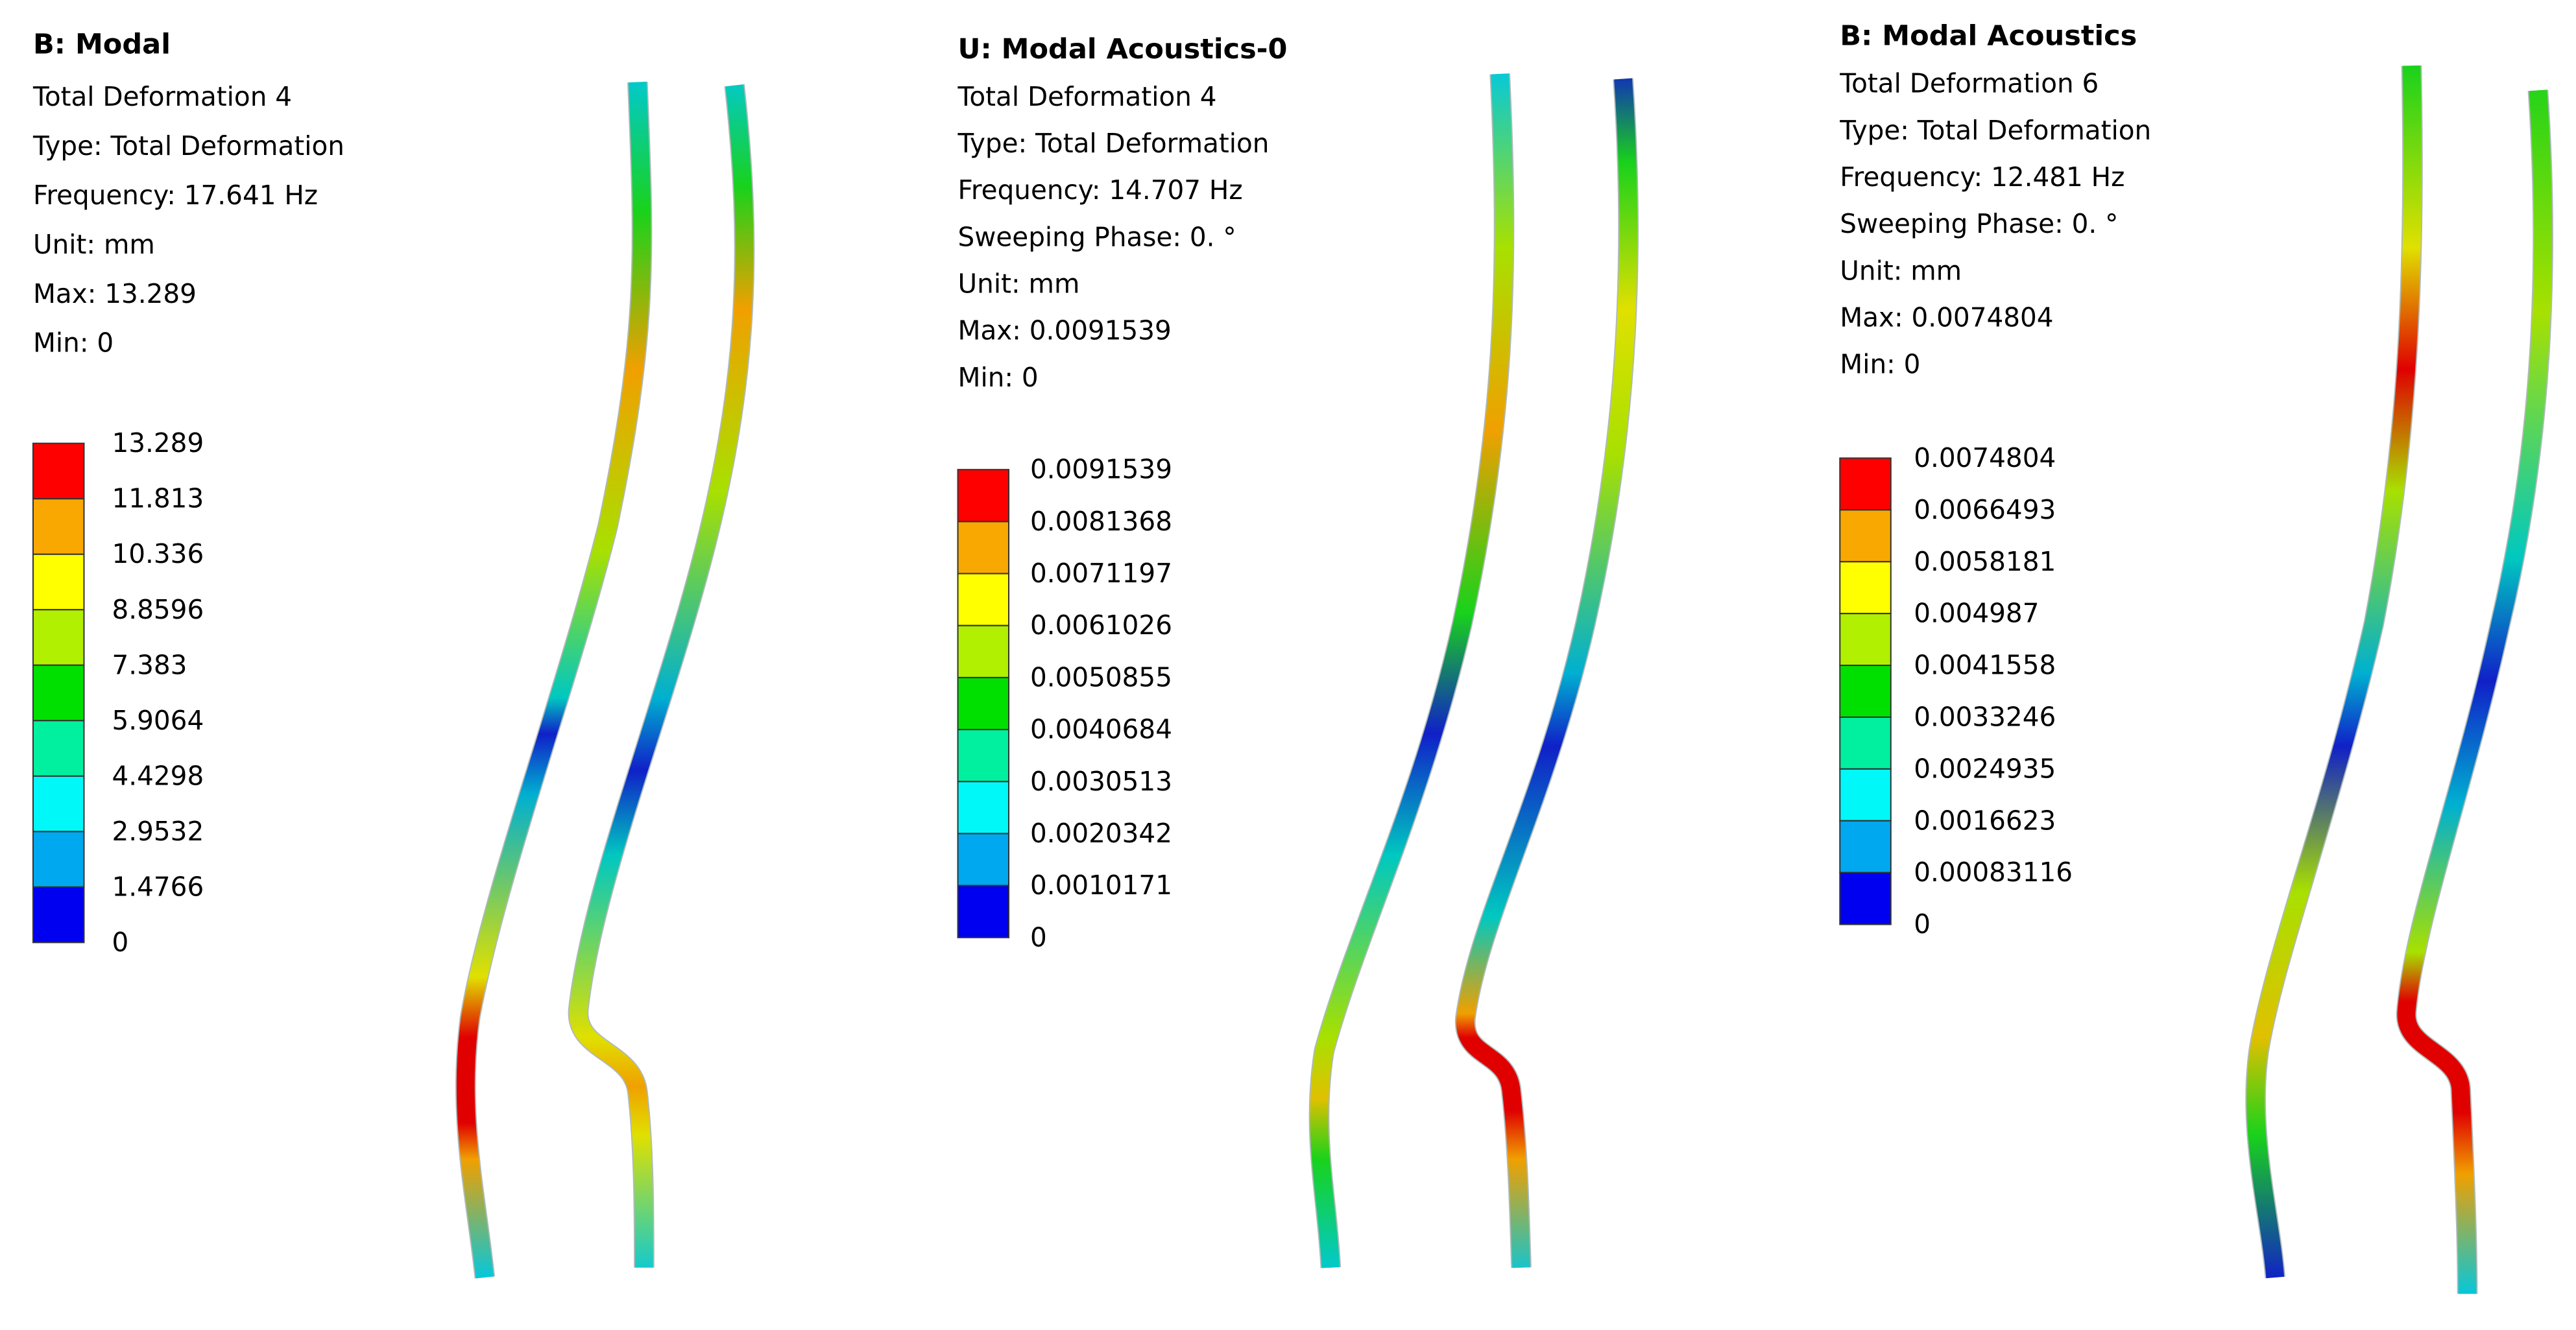  What do you see at coordinates (1985, 509) in the screenshot?
I see `legend-label: 0.0066493` at bounding box center [1985, 509].